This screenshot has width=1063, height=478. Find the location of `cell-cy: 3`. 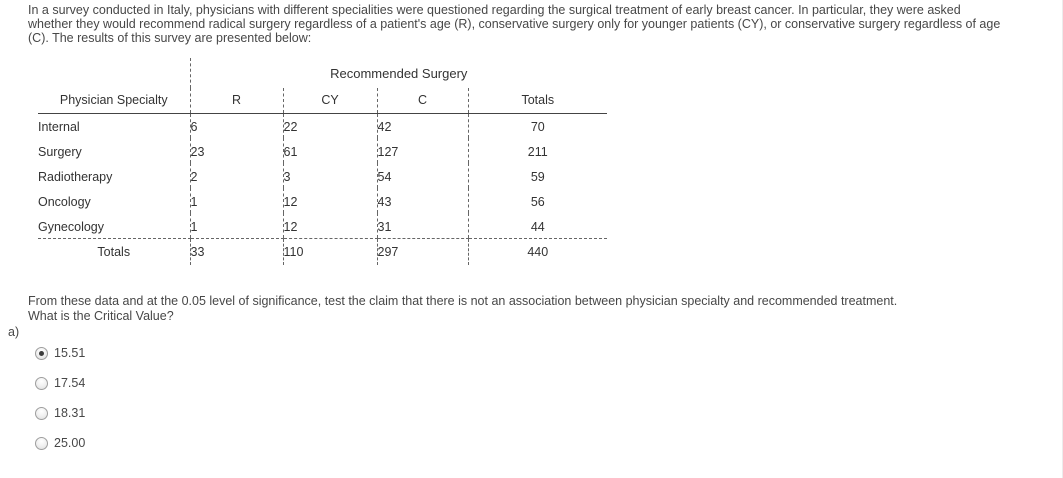

cell-cy: 3 is located at coordinates (329, 175).